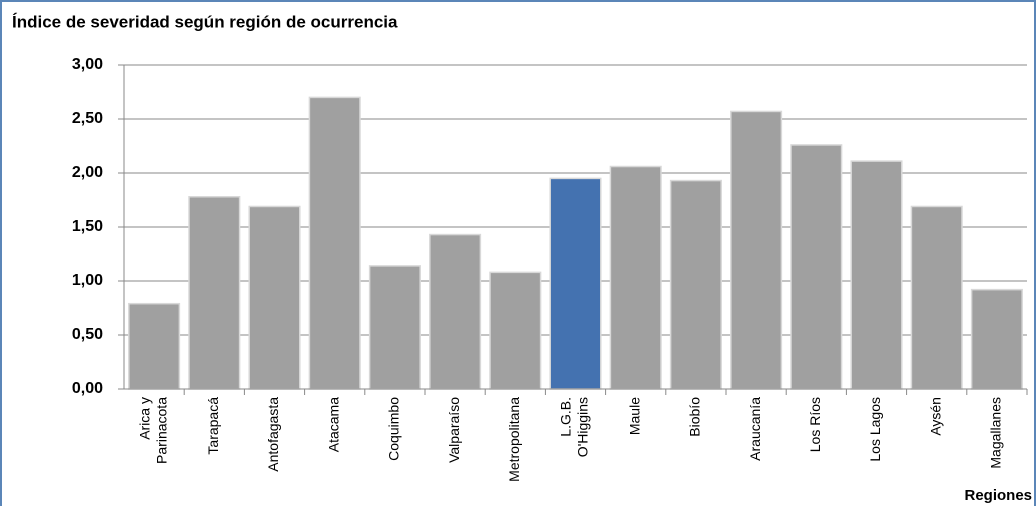 This screenshot has height=506, width=1036. What do you see at coordinates (815, 424) in the screenshot?
I see `x-tick-label: Los Ríos` at bounding box center [815, 424].